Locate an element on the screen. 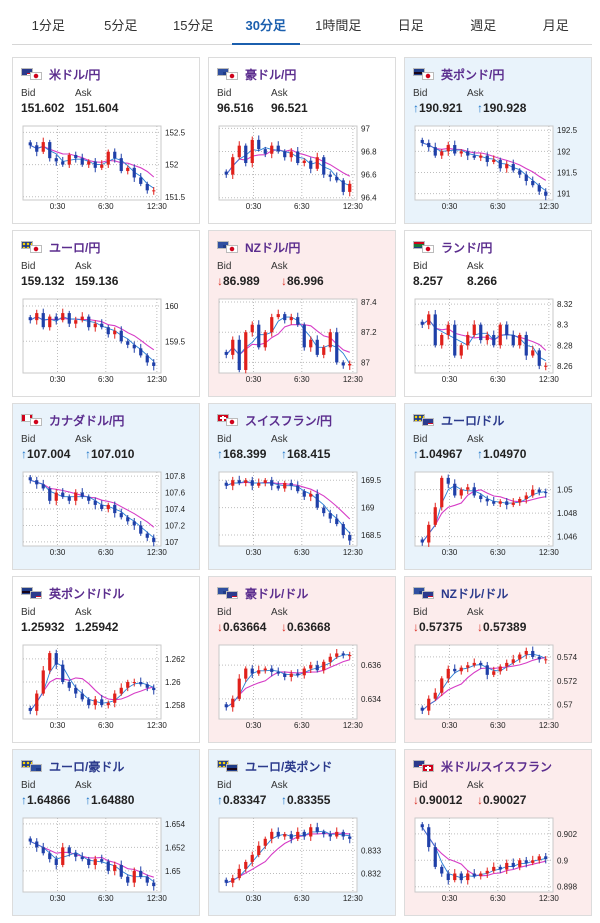  tab-weekly: 週足 is located at coordinates (483, 25).